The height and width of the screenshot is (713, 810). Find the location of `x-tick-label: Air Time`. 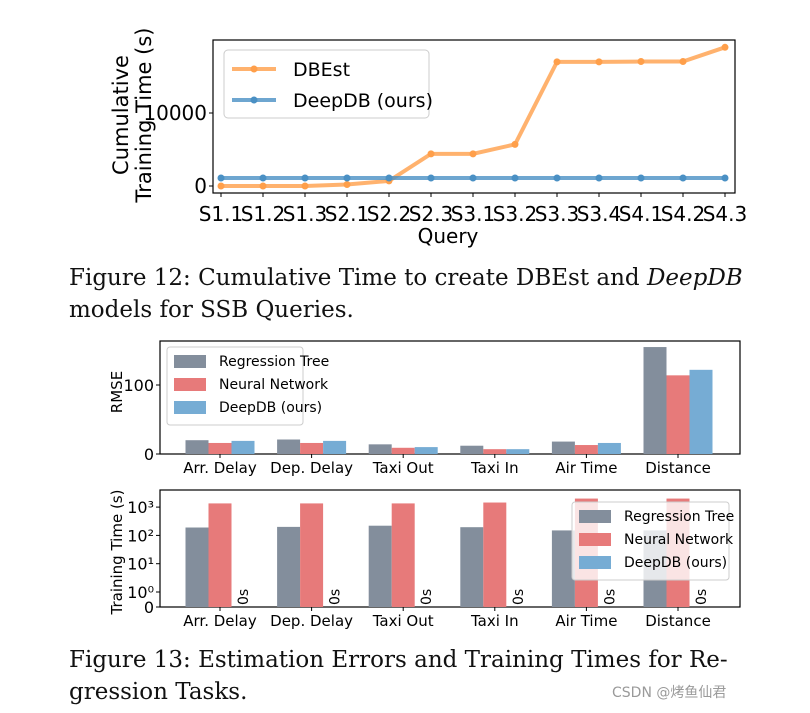

x-tick-label: Air Time is located at coordinates (586, 621).